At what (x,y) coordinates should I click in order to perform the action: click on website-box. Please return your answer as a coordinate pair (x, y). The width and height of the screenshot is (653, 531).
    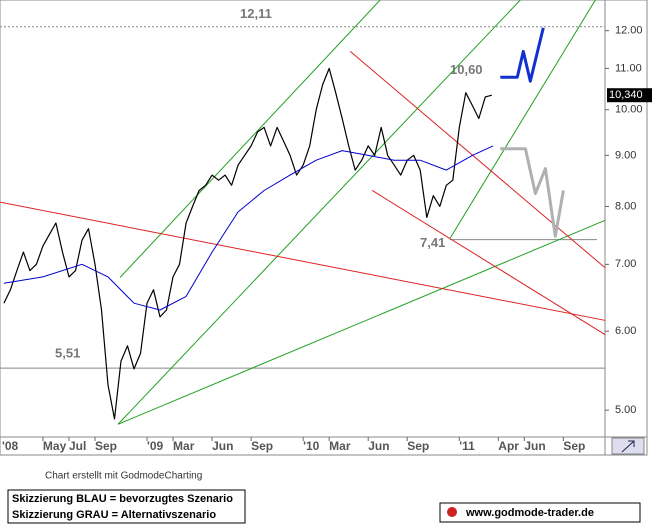
    Looking at the image, I should click on (540, 512).